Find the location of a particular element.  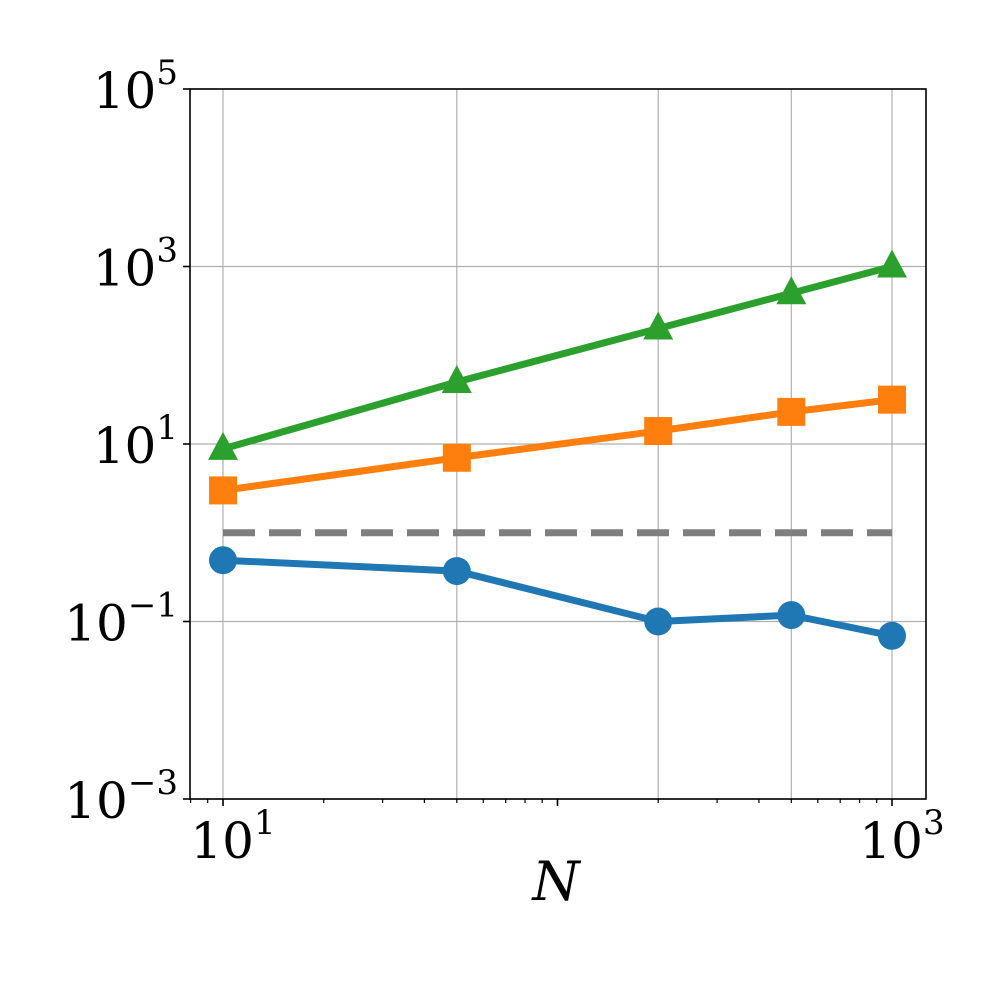

y-tick-label: 10⁻³ is located at coordinates (121, 796).